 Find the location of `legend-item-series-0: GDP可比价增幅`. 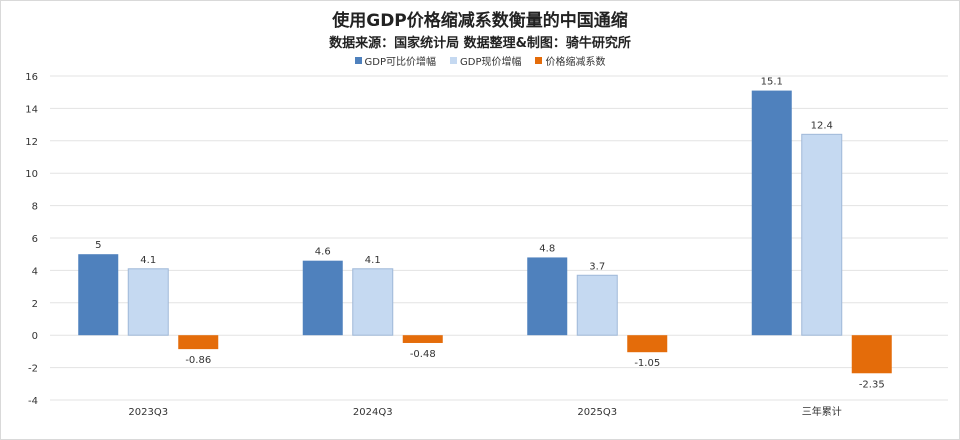

legend-item-series-0: GDP可比价增幅 is located at coordinates (395, 60).